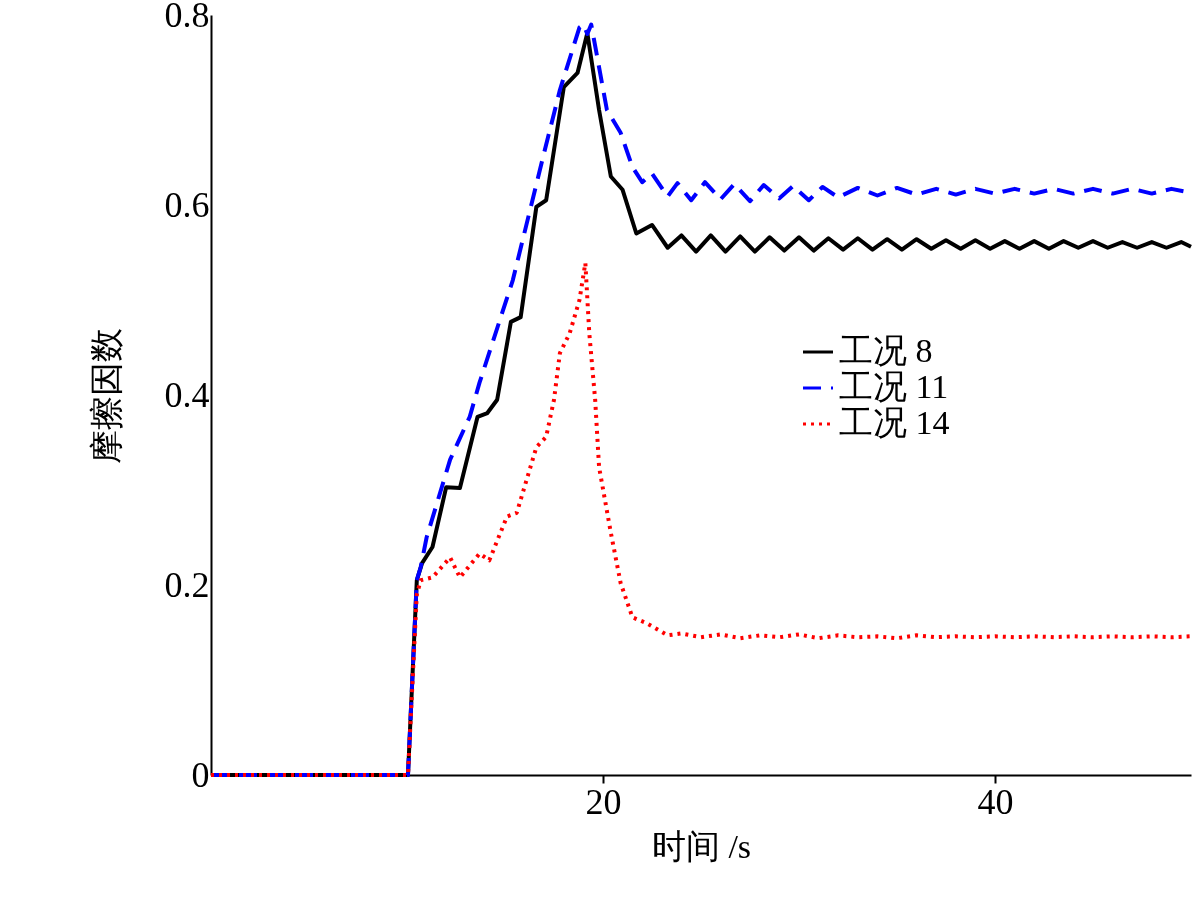  I want to click on y-tick-label: 0.4, so click(187, 394).